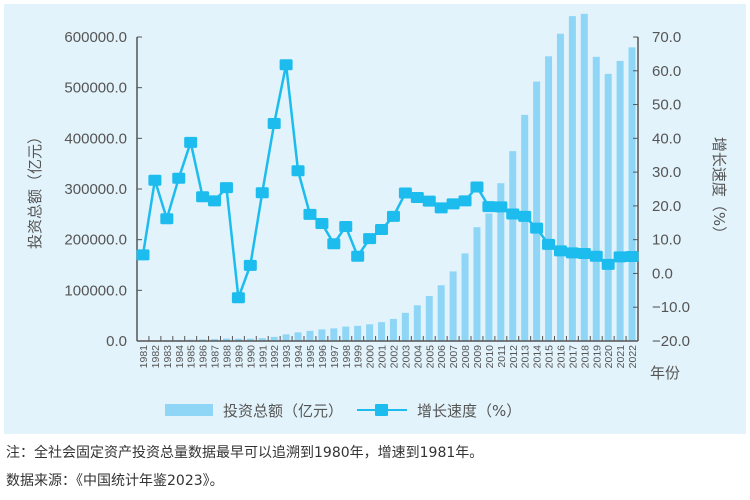  Describe the element at coordinates (287, 357) in the screenshot. I see `x-tick-label: 1993` at that location.